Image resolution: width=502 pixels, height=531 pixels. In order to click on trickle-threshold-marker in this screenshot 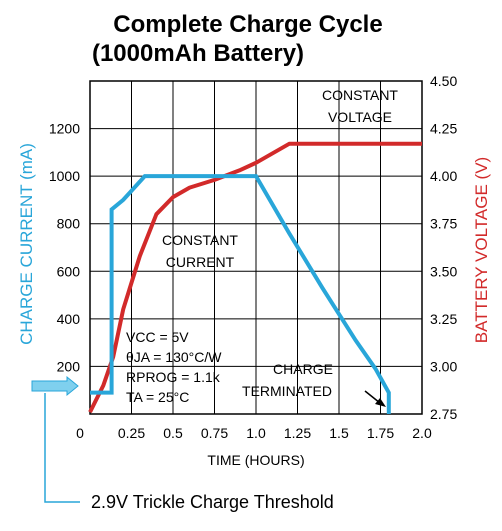, I will do `click(55, 439)`.